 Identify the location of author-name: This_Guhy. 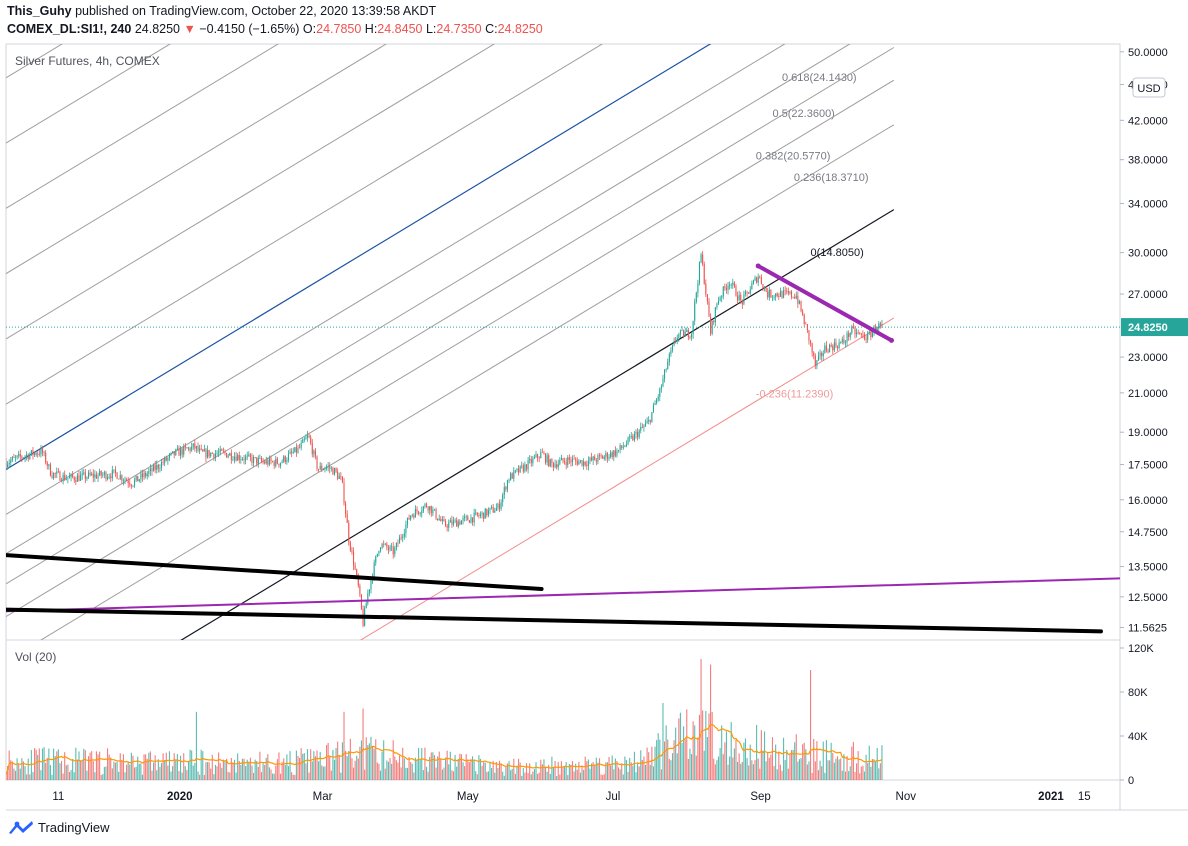
(39, 11).